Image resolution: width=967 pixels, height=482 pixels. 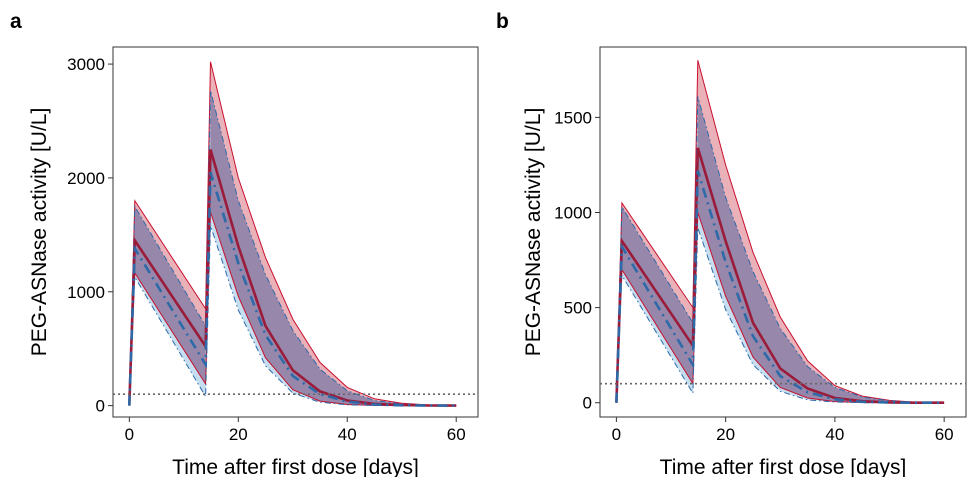 I want to click on y-tick-label-b: 0, so click(x=587, y=403).